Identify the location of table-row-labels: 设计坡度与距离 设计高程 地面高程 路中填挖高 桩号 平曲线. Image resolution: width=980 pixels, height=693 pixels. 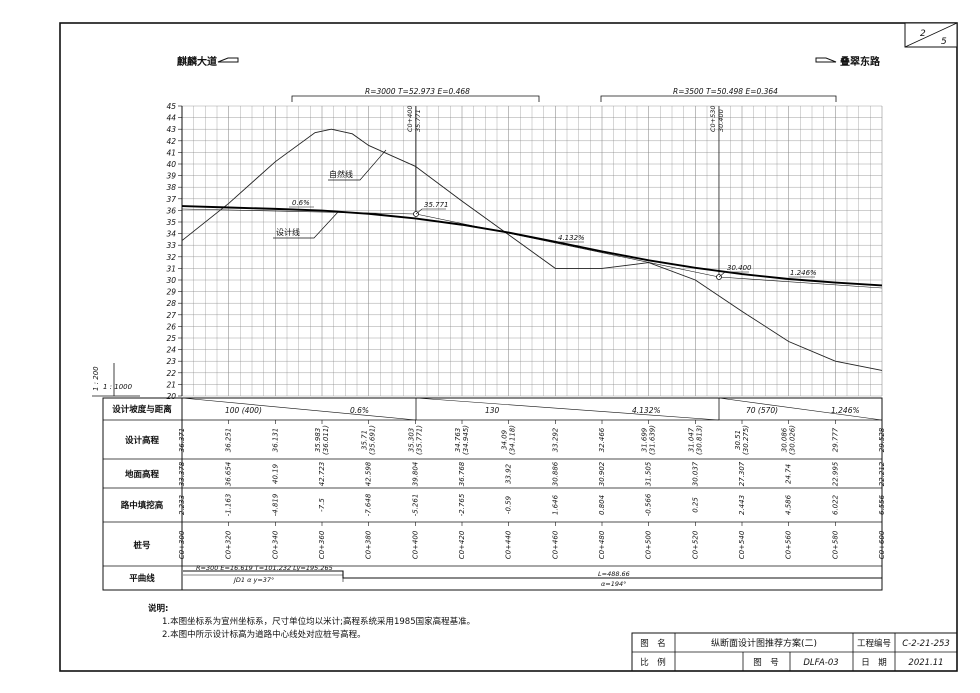
(142, 494).